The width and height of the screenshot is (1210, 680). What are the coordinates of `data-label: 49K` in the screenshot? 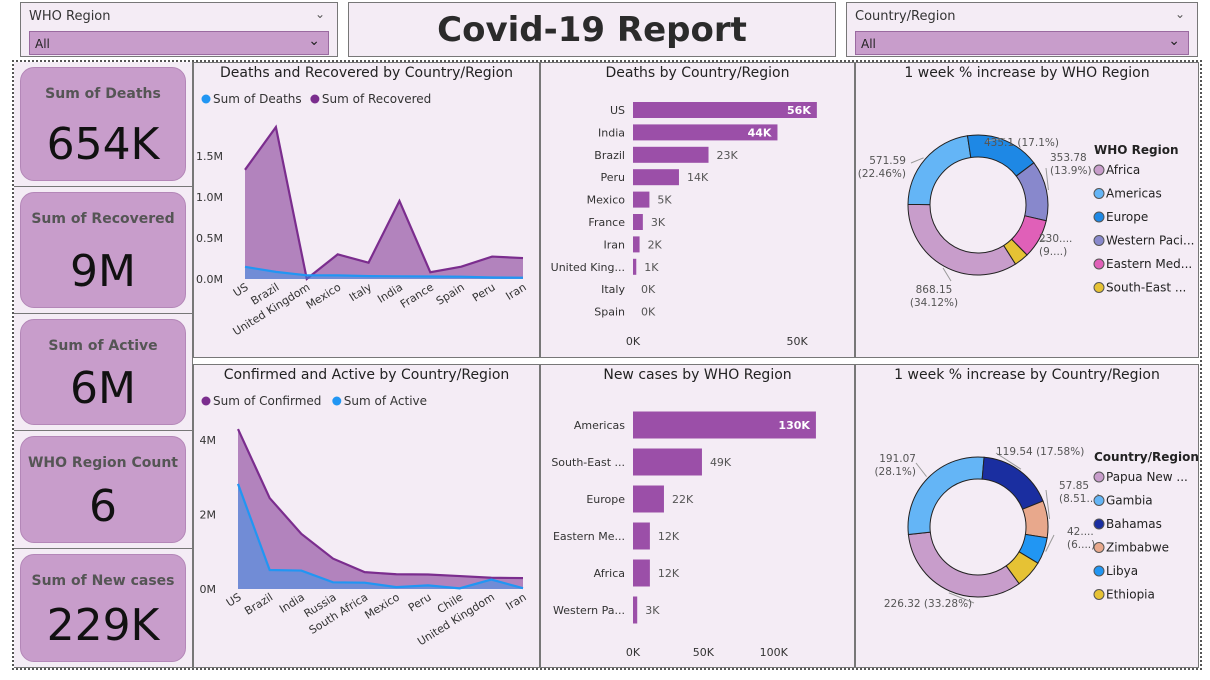 It's located at (721, 462).